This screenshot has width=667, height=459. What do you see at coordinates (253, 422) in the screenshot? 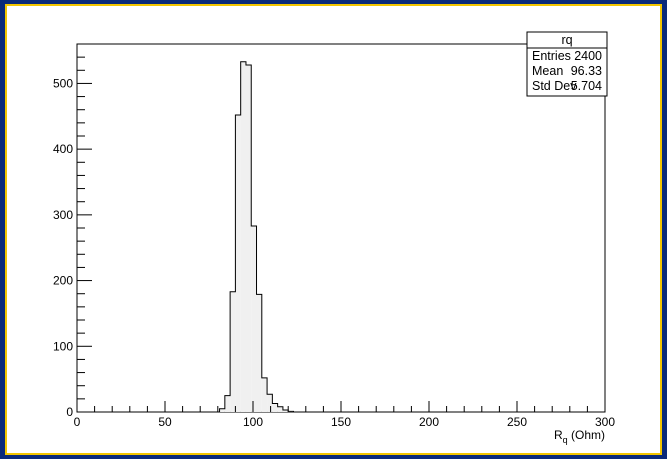
I see `x-tick-label: 100` at bounding box center [253, 422].